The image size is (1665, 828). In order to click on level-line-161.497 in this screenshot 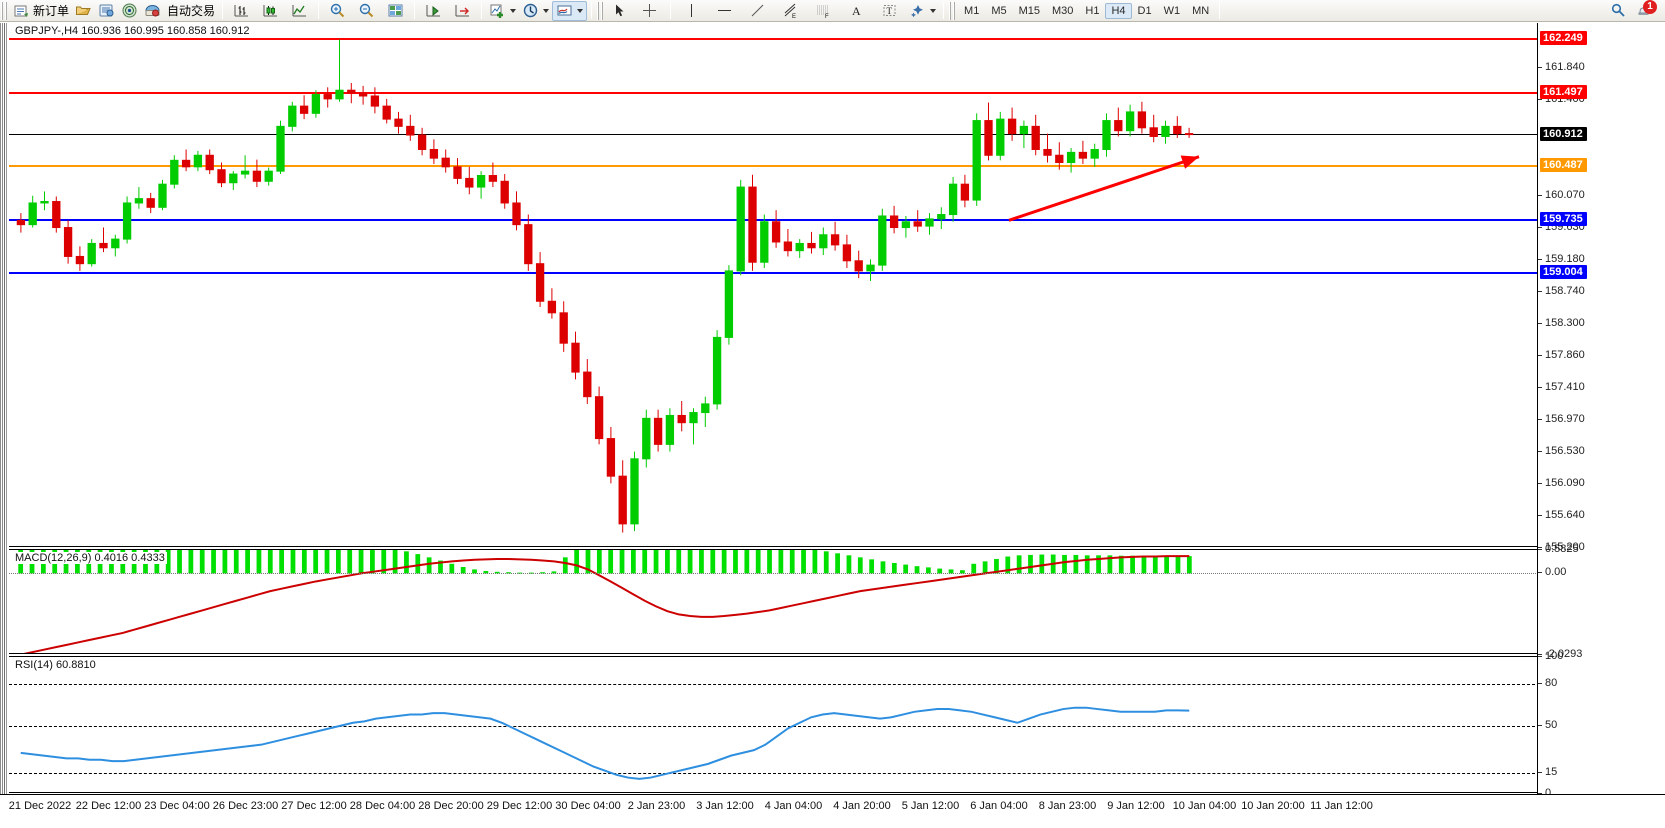, I will do `click(774, 92)`.